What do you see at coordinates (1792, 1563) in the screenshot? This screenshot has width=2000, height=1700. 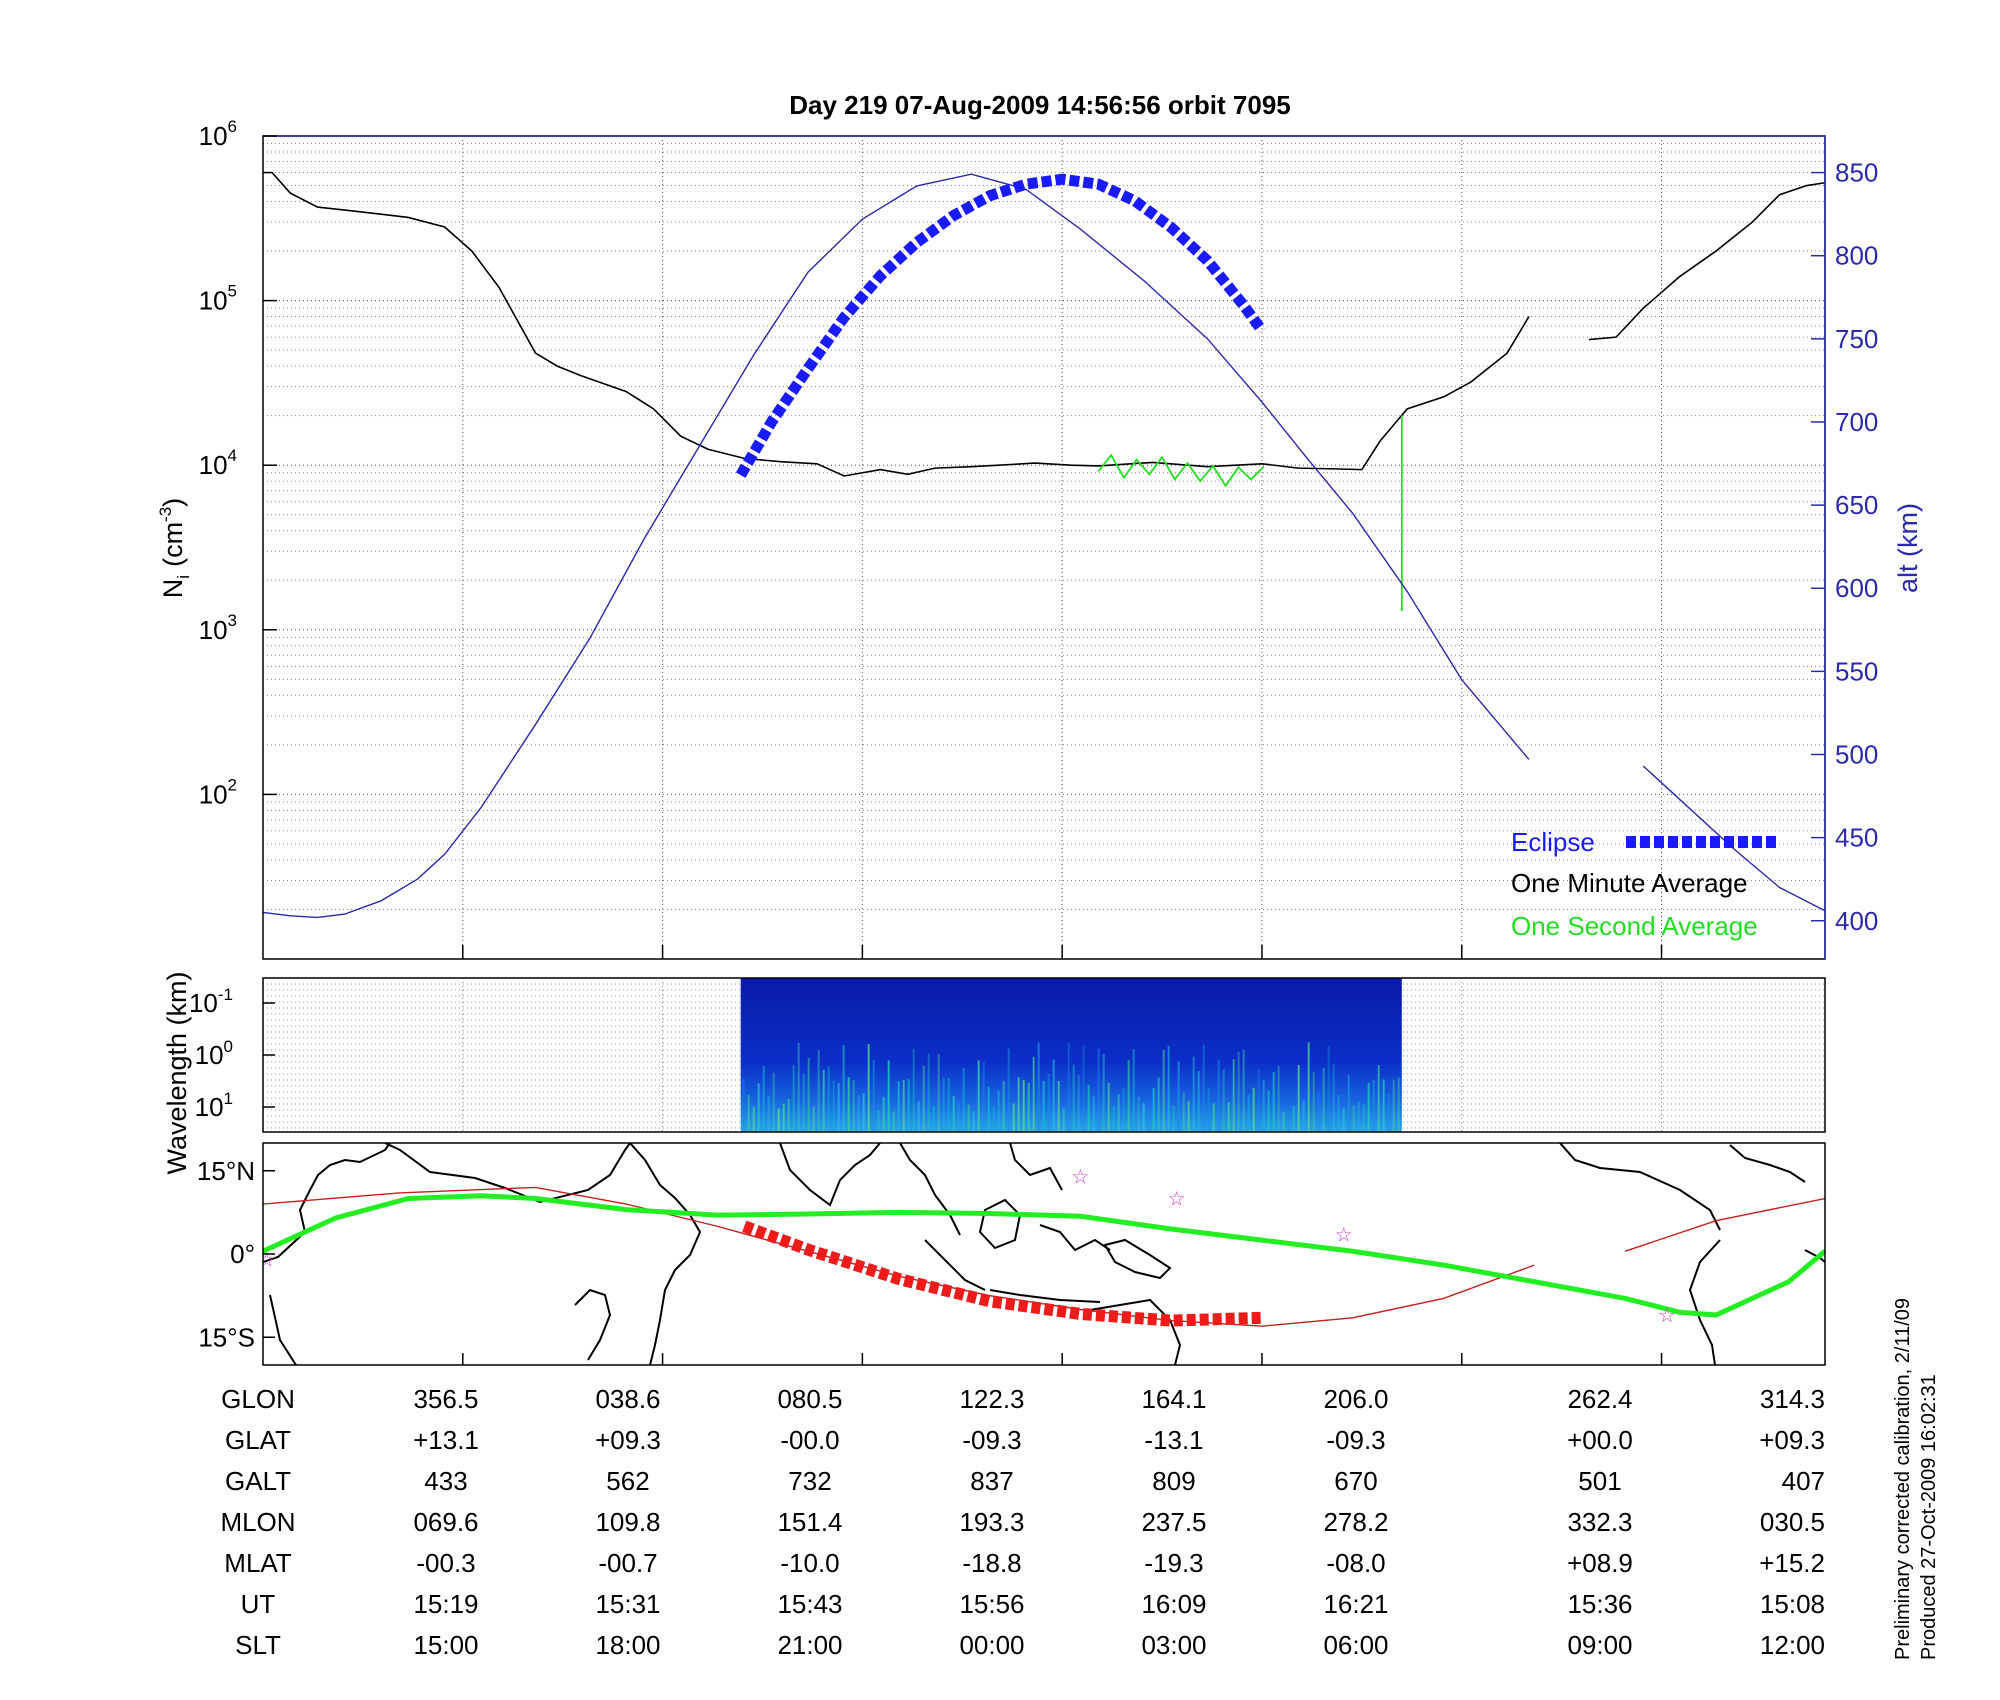 I see `table-cell: +15.2` at bounding box center [1792, 1563].